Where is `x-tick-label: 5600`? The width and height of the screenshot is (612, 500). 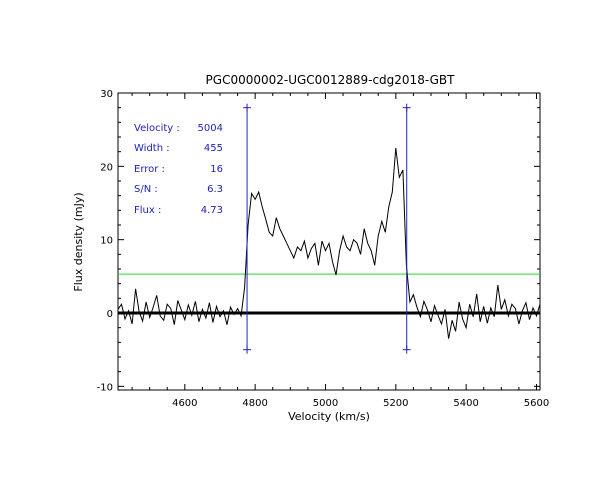 x-tick-label: 5600 is located at coordinates (536, 403).